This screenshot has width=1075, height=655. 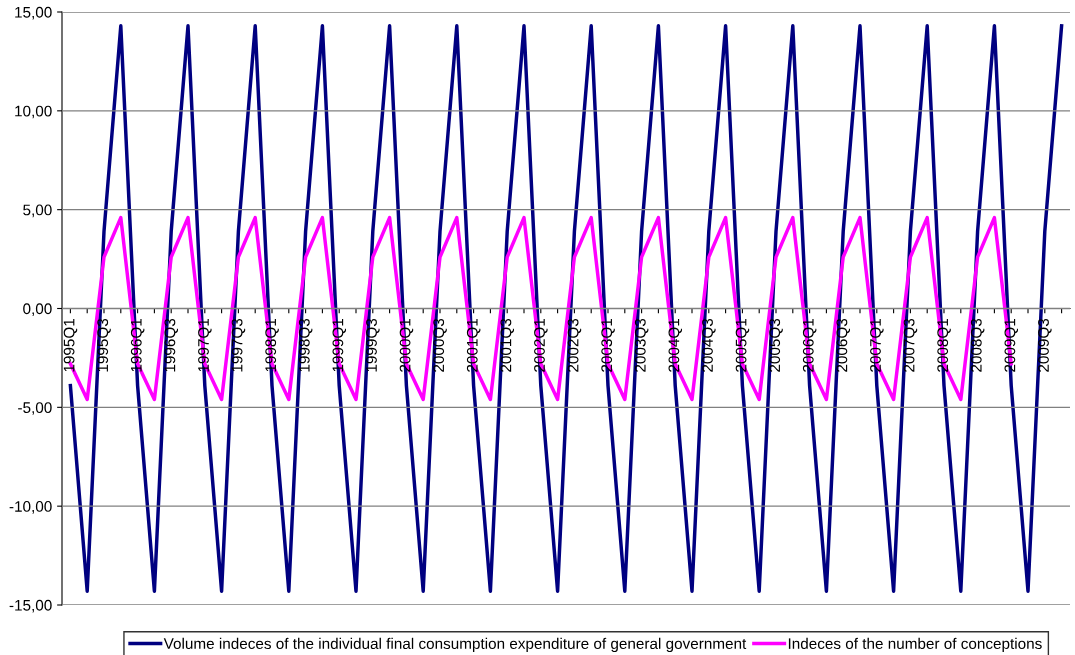 What do you see at coordinates (30, 507) in the screenshot?
I see `y-tick-label: -10,00` at bounding box center [30, 507].